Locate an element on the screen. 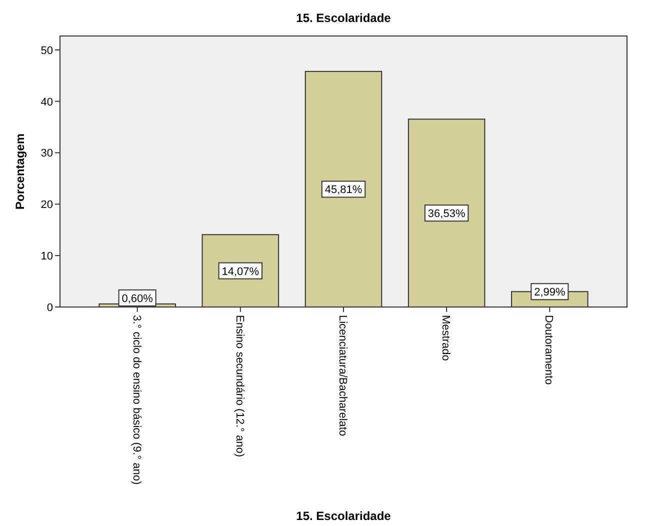 This screenshot has height=526, width=657. y-tick-label: 20 is located at coordinates (46, 205).